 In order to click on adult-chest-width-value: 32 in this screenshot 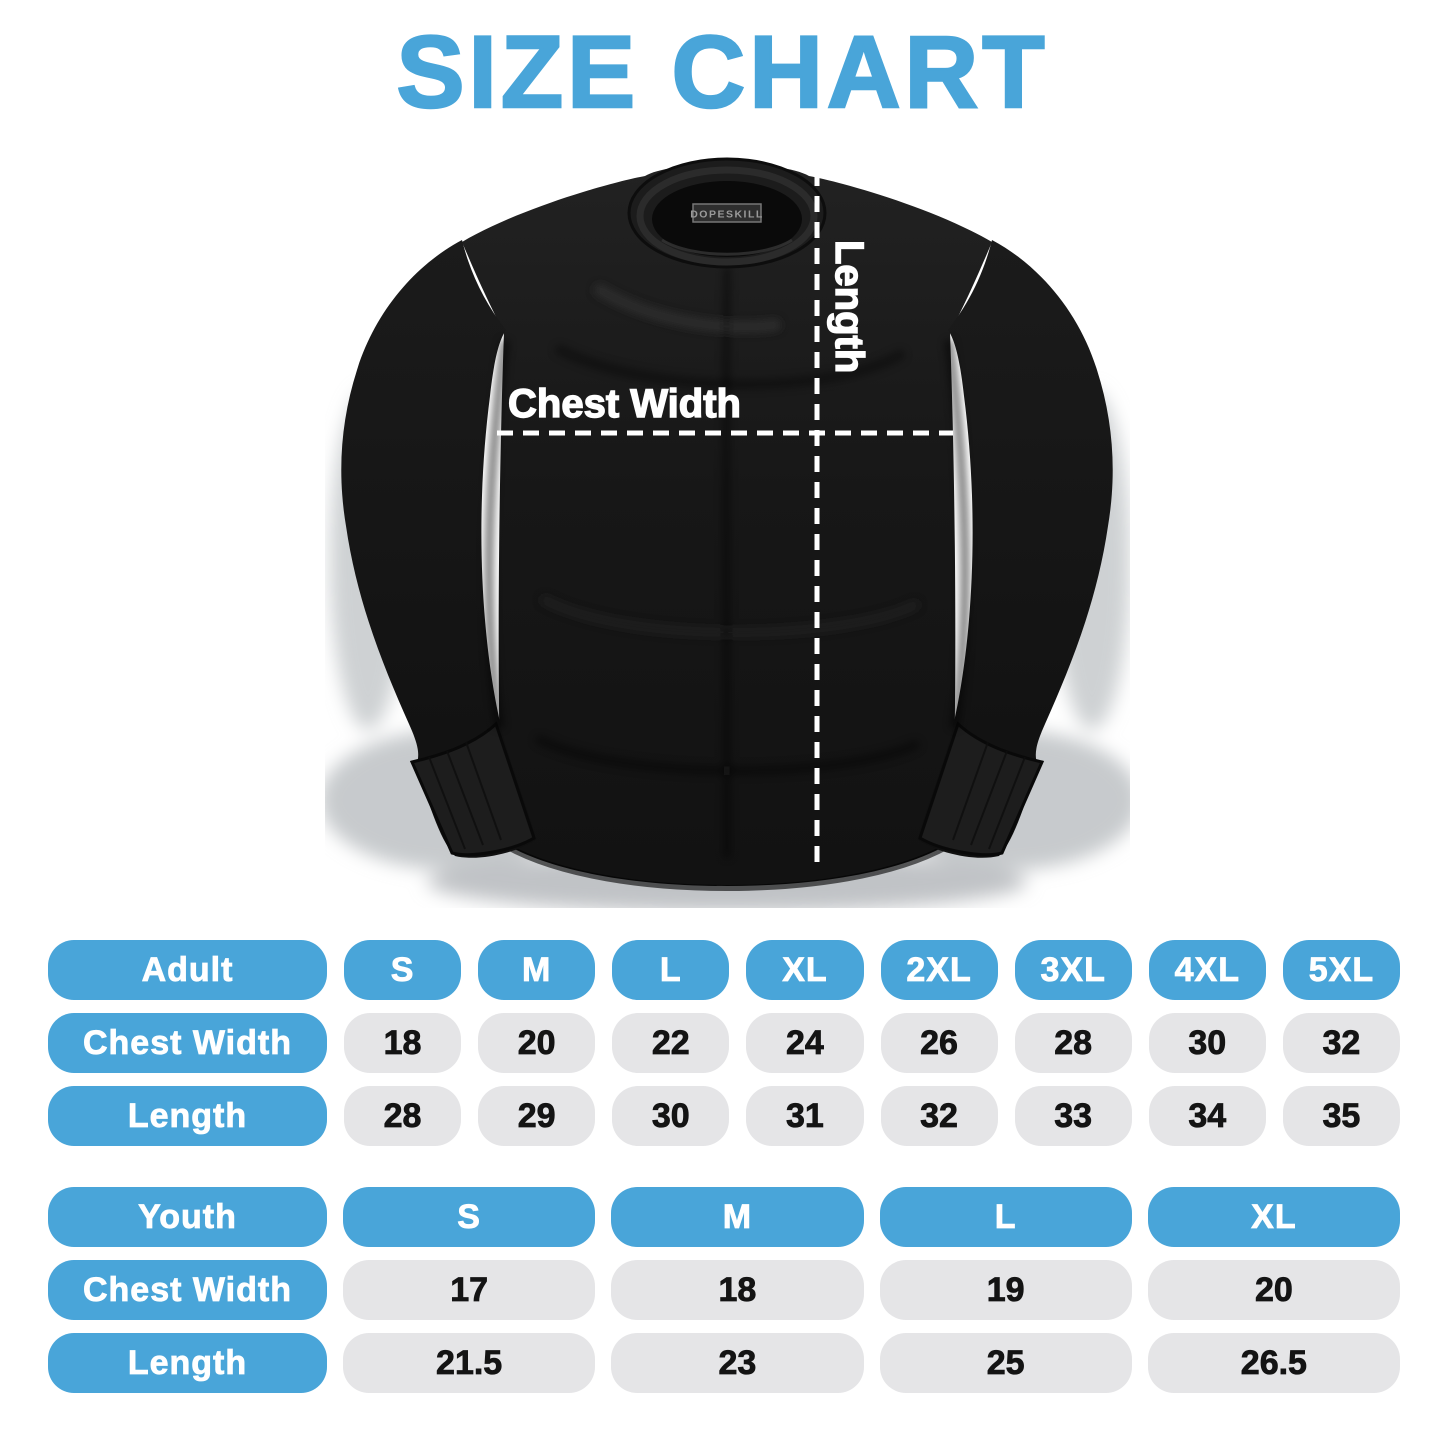, I will do `click(1341, 1043)`.